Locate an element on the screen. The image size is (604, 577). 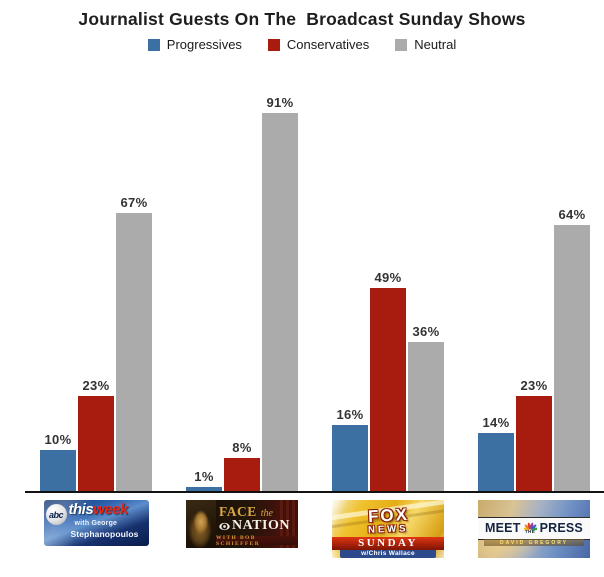
logo-slot-this-week: abc thisweek with George Stephanopoulos is located at coordinates (96, 523).